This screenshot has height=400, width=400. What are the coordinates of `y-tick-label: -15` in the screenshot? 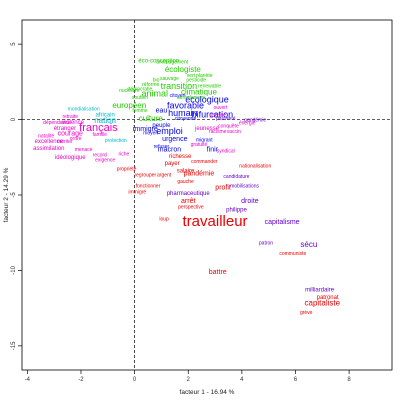 It's located at (14, 345).